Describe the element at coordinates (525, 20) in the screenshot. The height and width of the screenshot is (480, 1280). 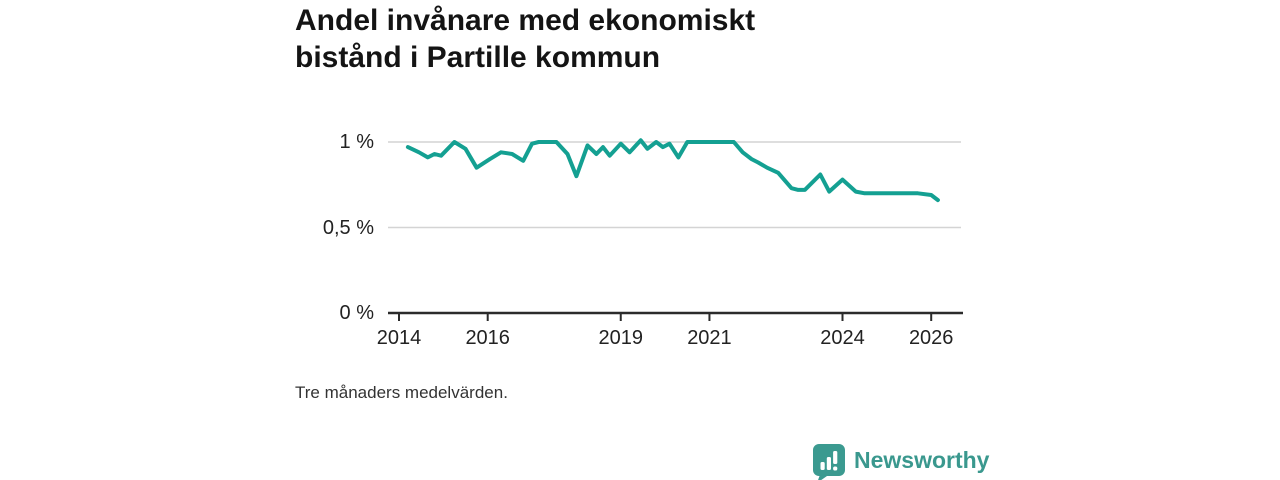
I see `chart-title-line-1: Andel invånare med ekonomiskt` at that location.